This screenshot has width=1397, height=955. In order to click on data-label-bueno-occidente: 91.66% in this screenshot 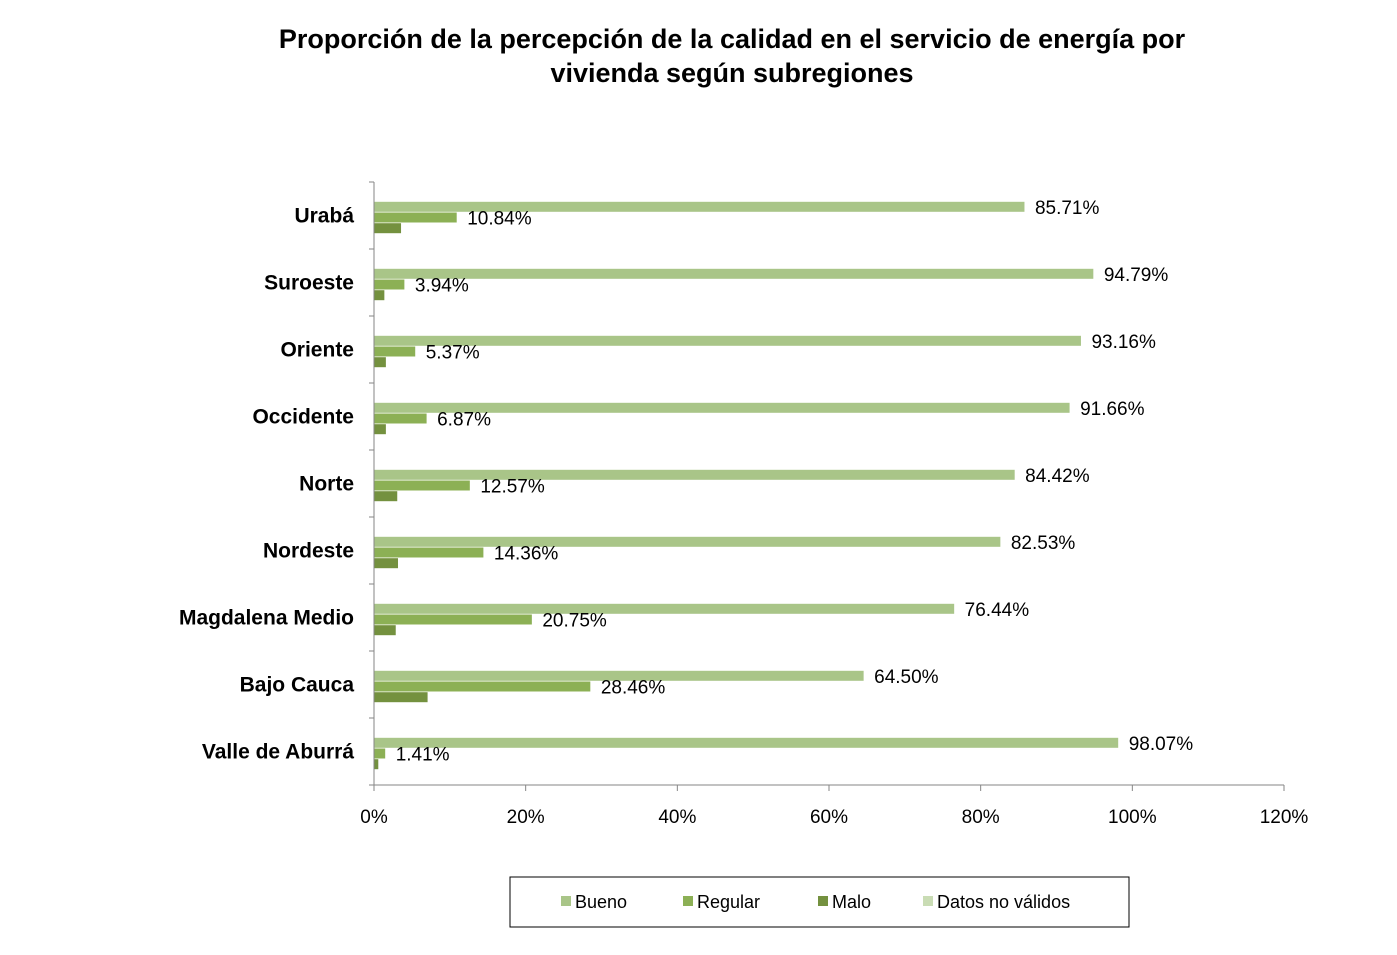, I will do `click(1112, 409)`.